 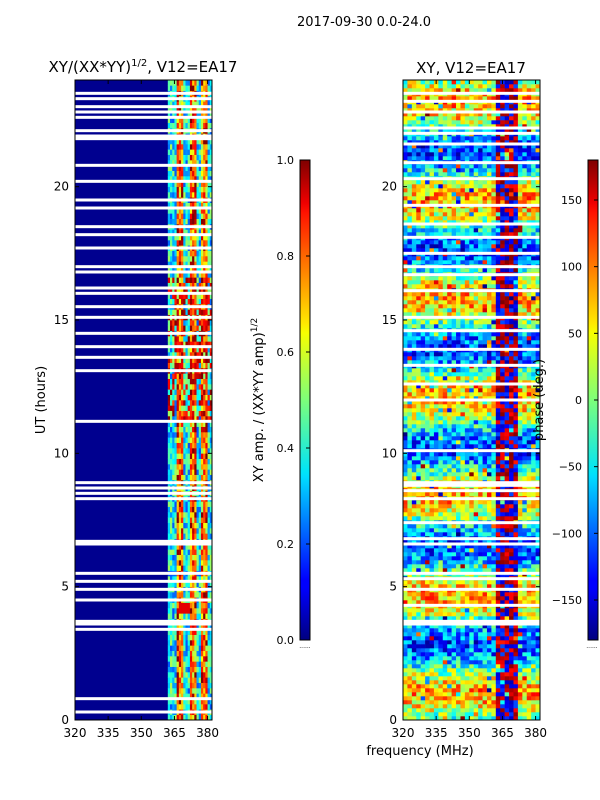 What do you see at coordinates (143, 181) in the screenshot?
I see `flagged-time-row` at bounding box center [143, 181].